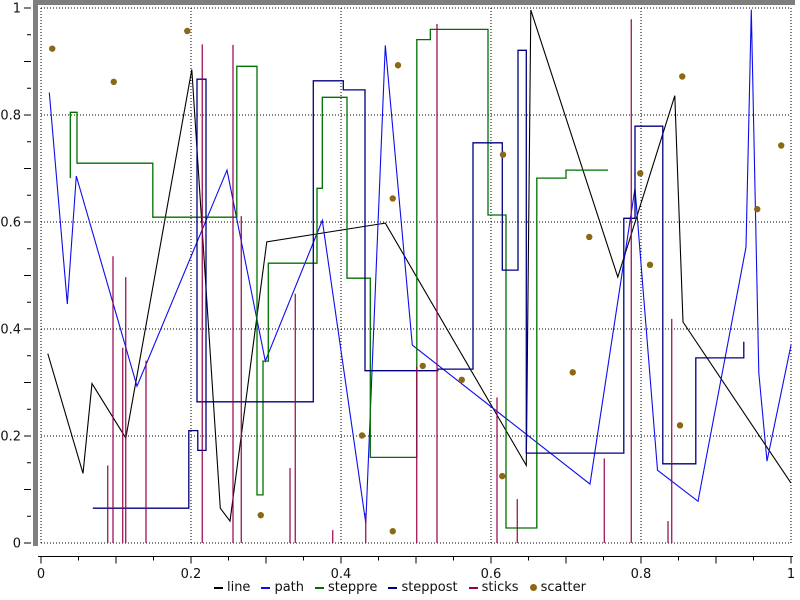 The width and height of the screenshot is (800, 600). I want to click on legend-item-scatter: scatter, so click(558, 587).